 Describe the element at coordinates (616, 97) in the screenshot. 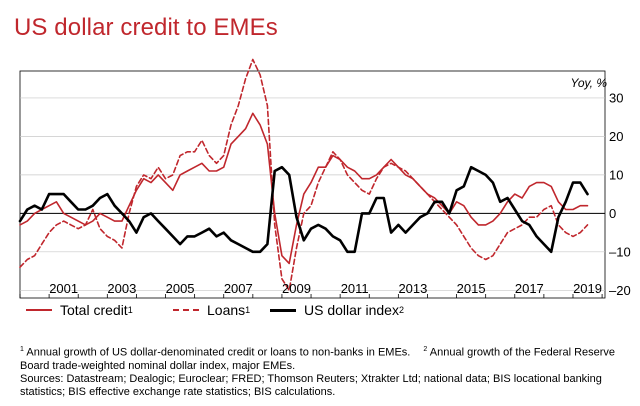

I see `y-tick-label: 30` at that location.